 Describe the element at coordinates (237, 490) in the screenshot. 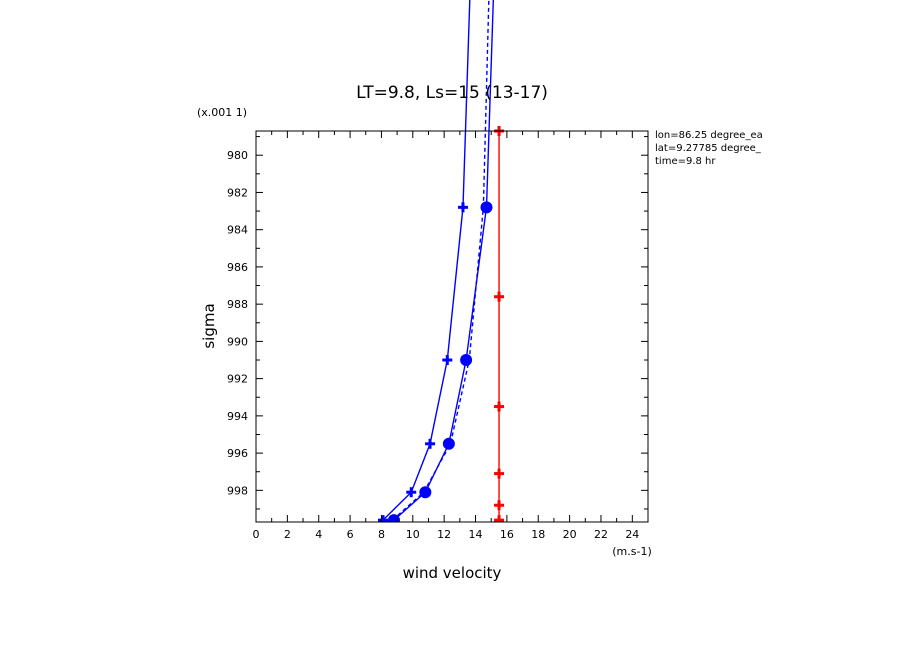

I see `y-tick-label: 998` at that location.